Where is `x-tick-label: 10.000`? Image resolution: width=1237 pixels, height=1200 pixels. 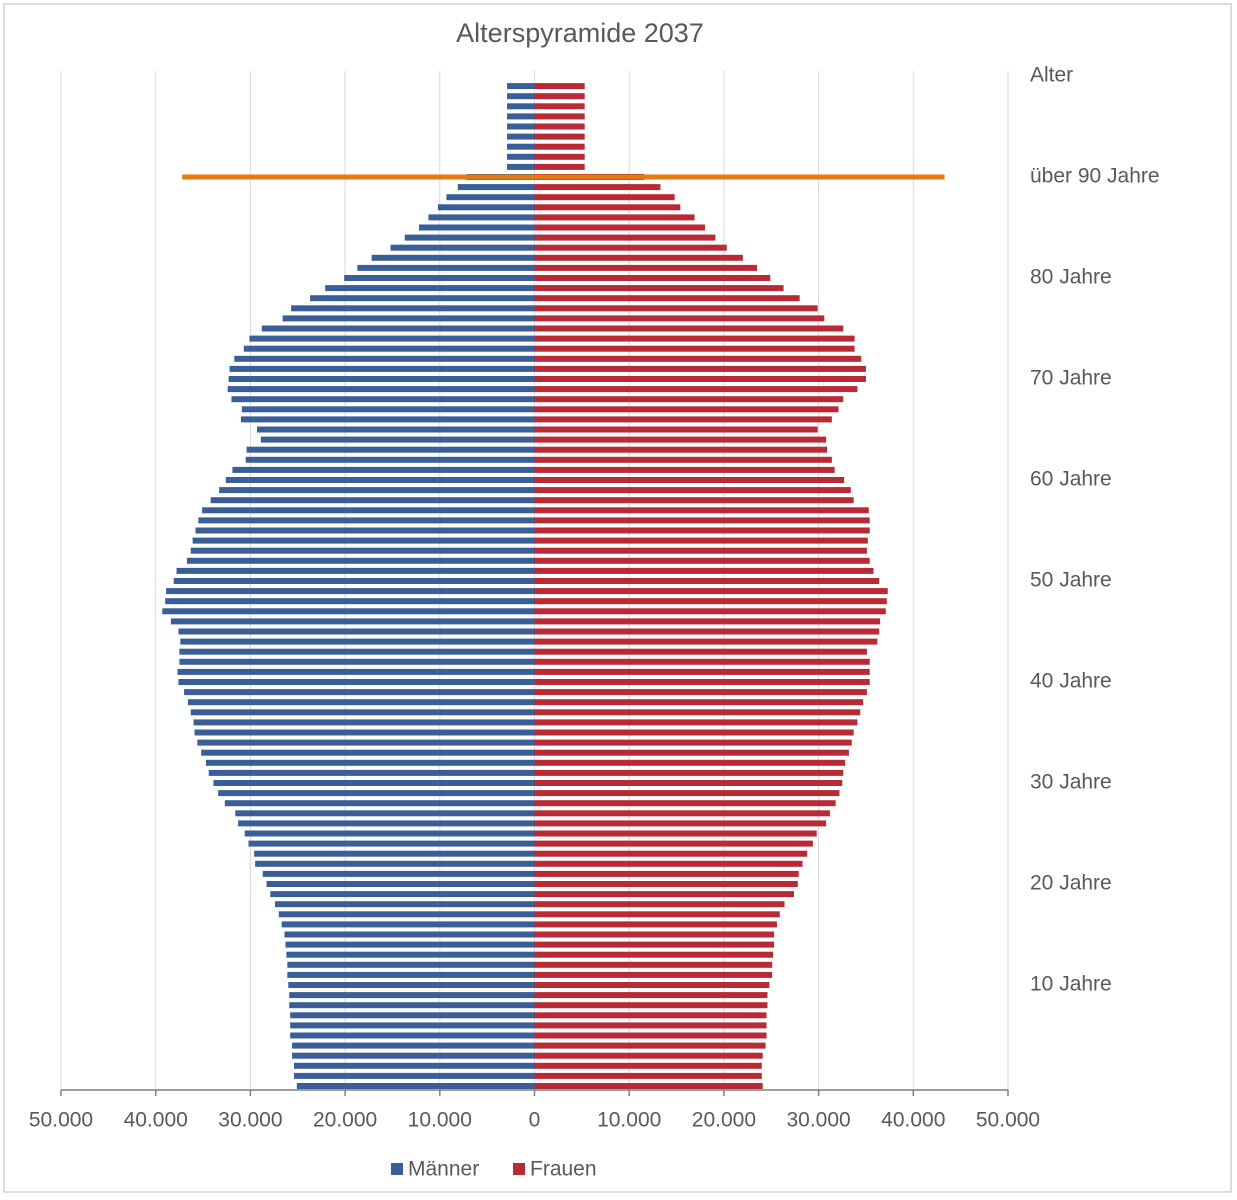 x-tick-label: 10.000 is located at coordinates (440, 1120).